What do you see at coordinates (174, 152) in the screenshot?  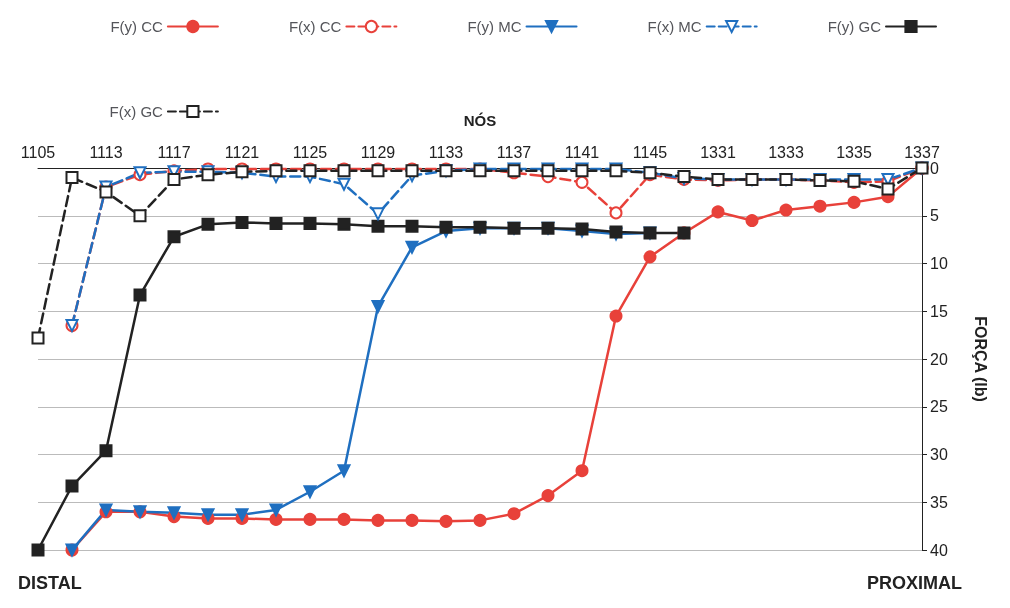 I see `x-tick-label: 1117` at bounding box center [174, 152].